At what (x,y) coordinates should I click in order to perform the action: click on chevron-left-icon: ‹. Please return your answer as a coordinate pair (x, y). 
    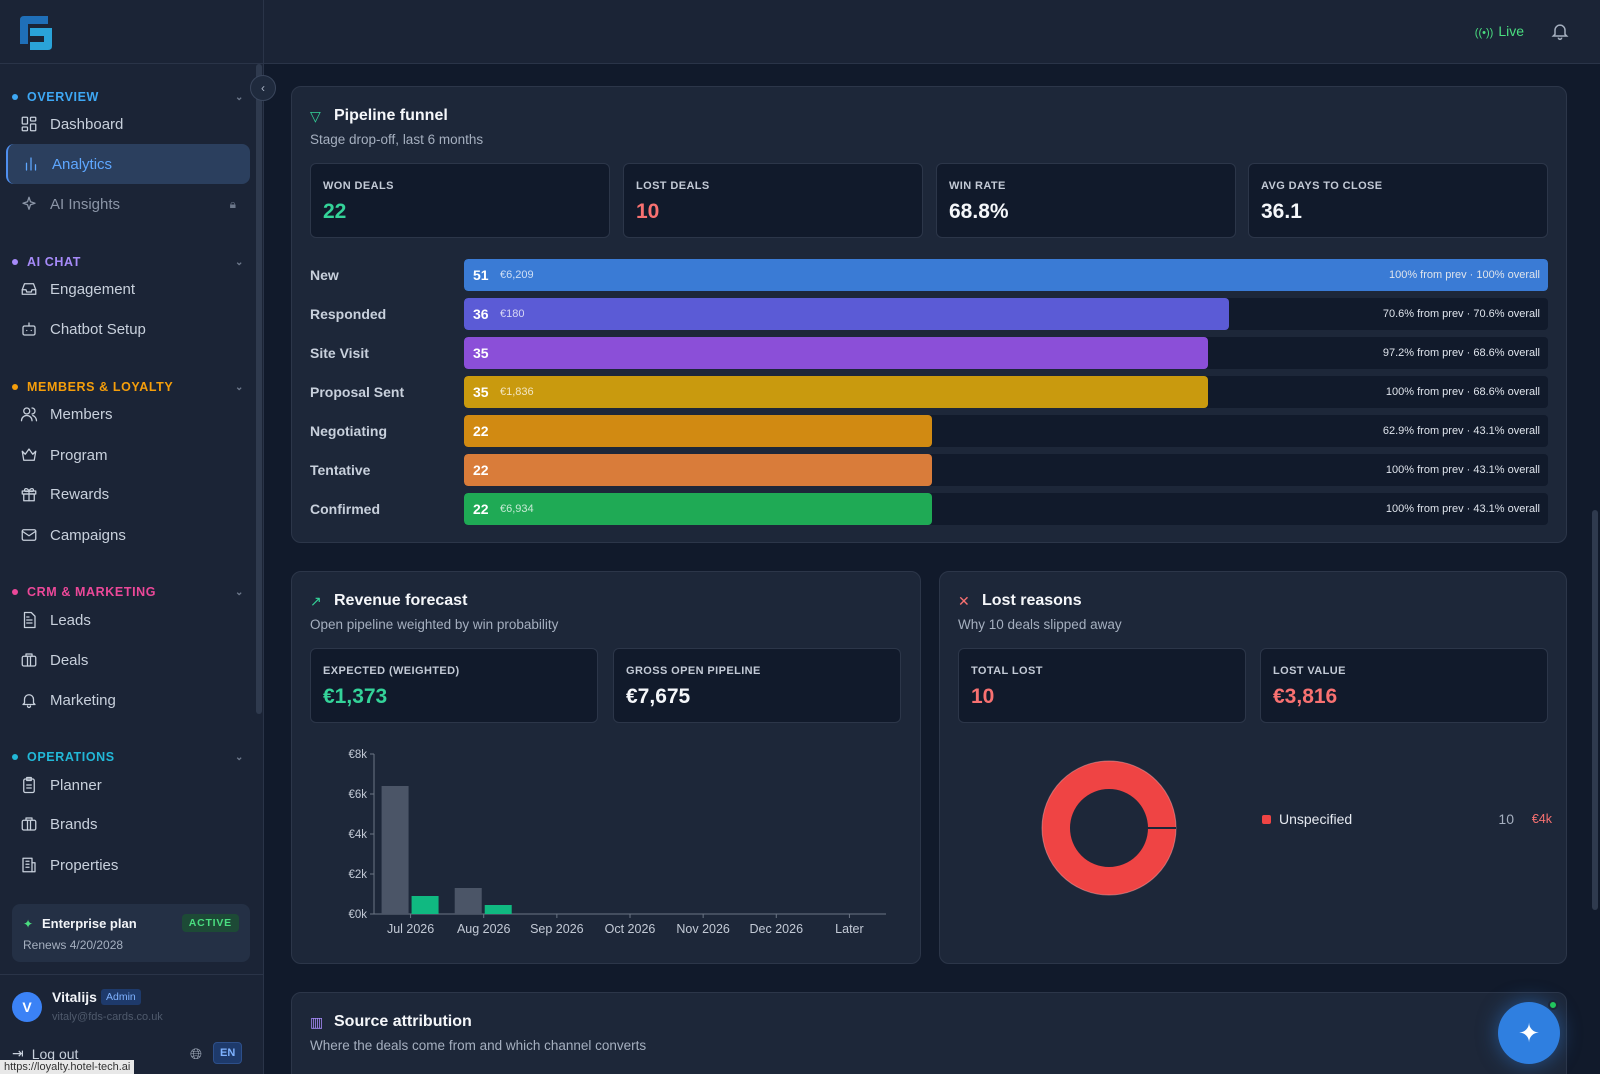
    Looking at the image, I should click on (263, 88).